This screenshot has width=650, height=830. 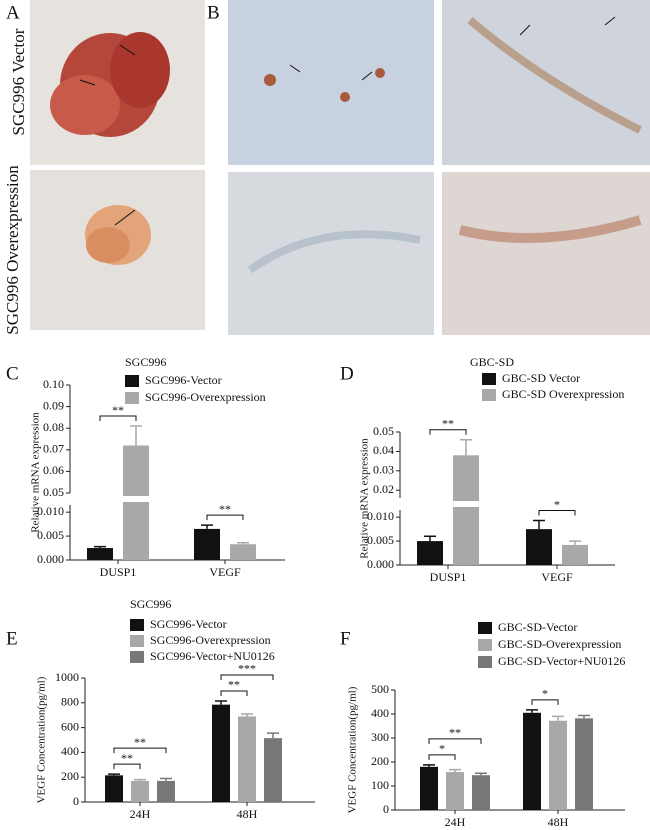 What do you see at coordinates (212, 656) in the screenshot?
I see `legend-label: SGC996-Vector+NU0126` at bounding box center [212, 656].